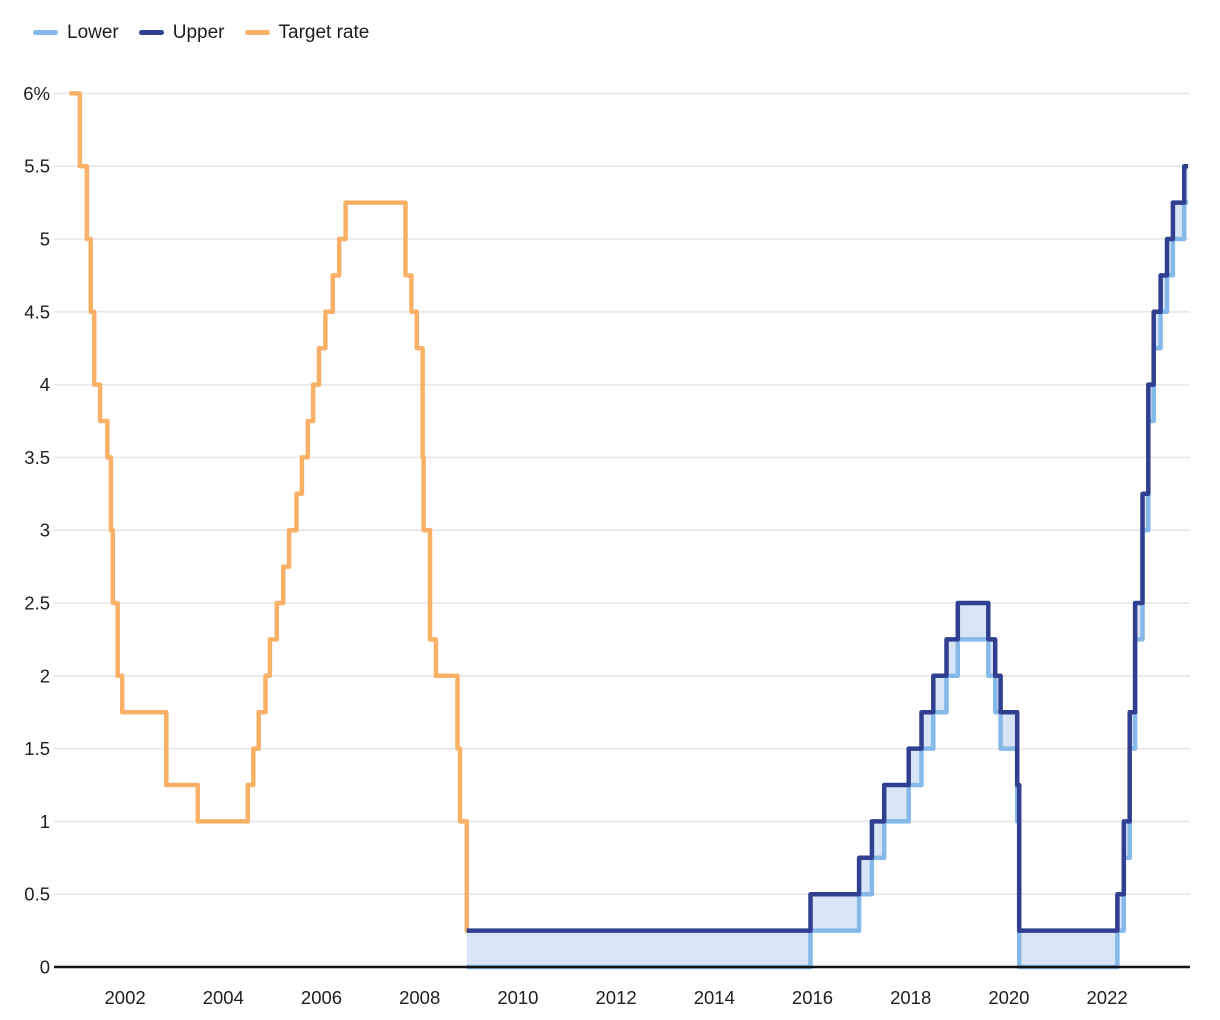 Image resolution: width=1220 pixels, height=1020 pixels. Describe the element at coordinates (93, 32) in the screenshot. I see `legend-label-lower: Lower` at that location.